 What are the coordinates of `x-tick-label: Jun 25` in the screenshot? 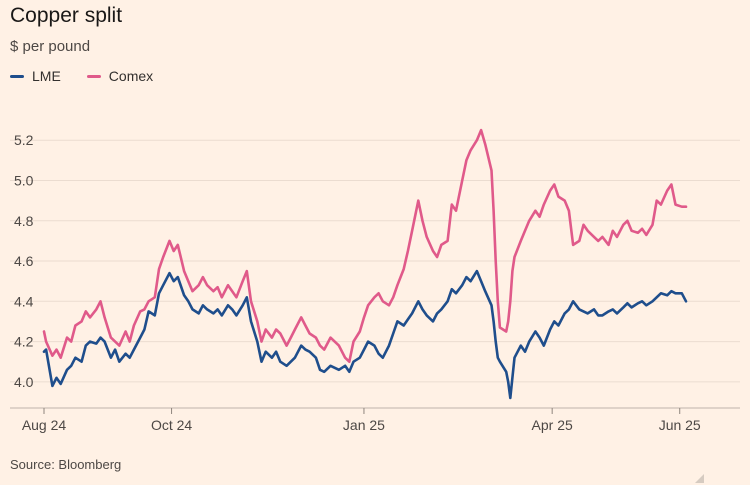 It's located at (680, 425).